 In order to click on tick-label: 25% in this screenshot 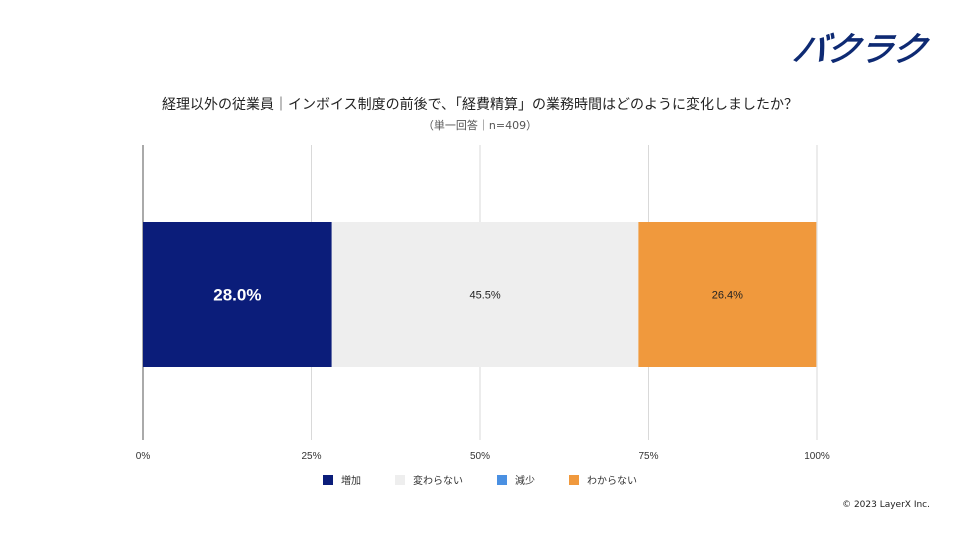, I will do `click(311, 456)`.